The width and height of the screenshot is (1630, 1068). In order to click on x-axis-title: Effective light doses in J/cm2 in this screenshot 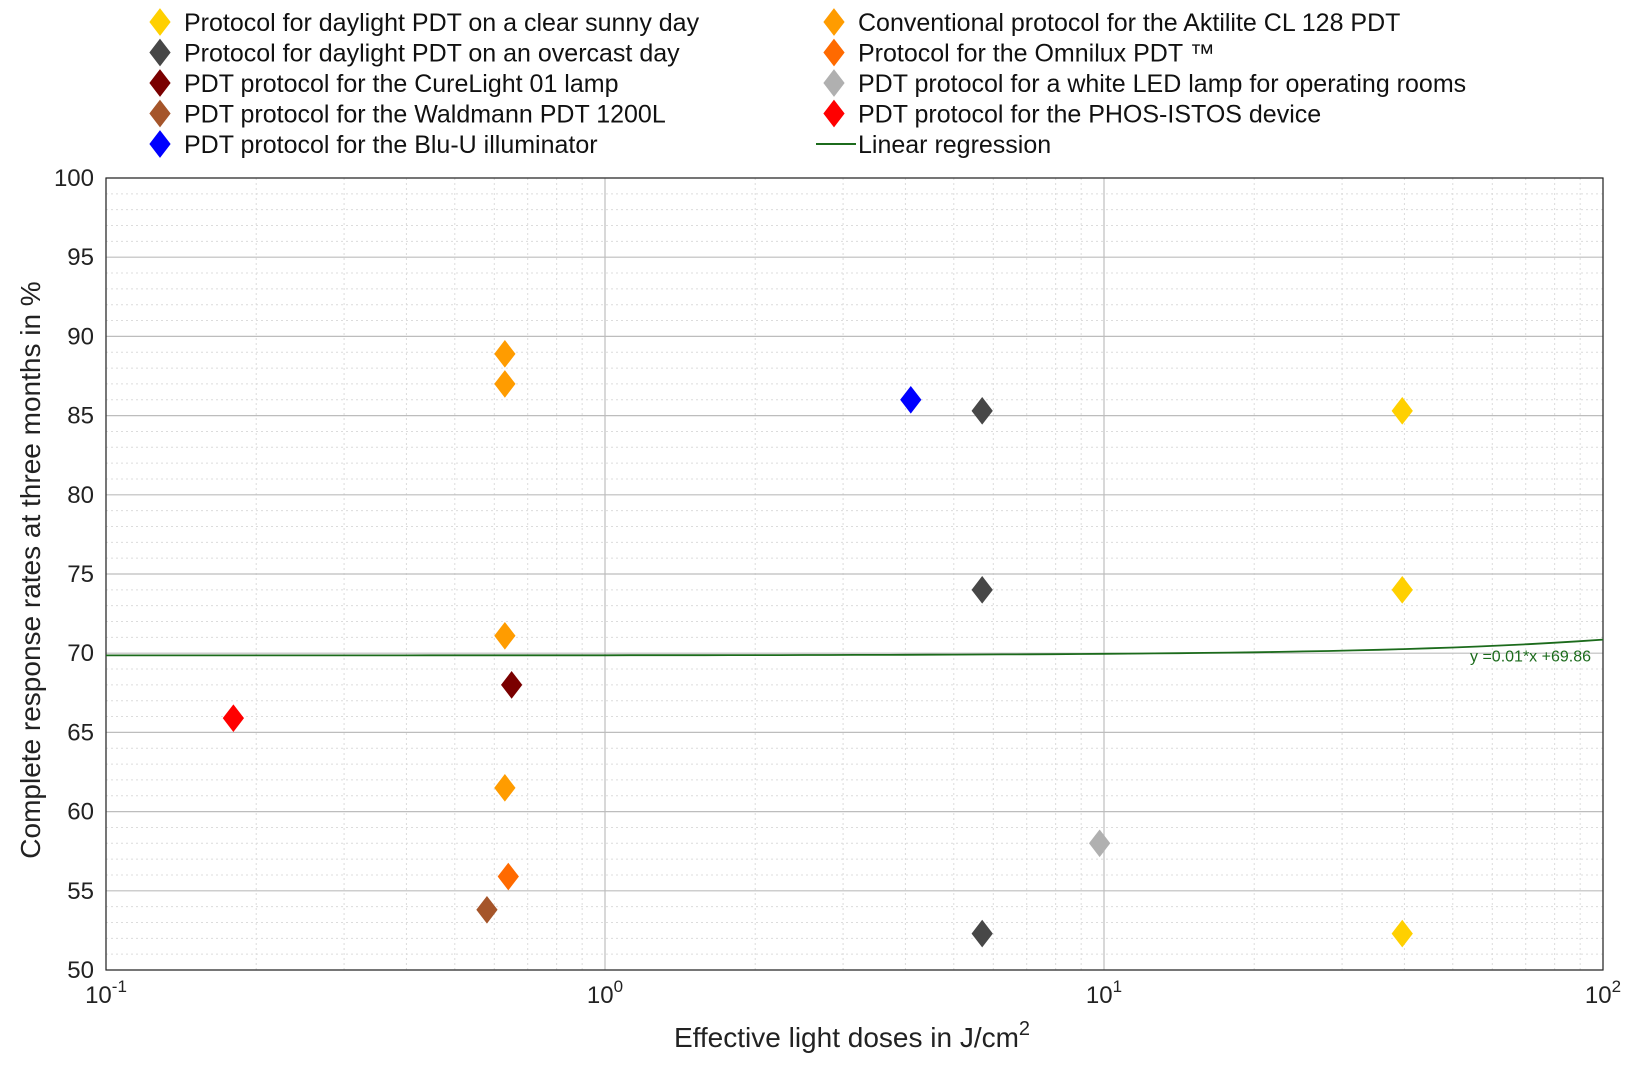, I will do `click(852, 1035)`.